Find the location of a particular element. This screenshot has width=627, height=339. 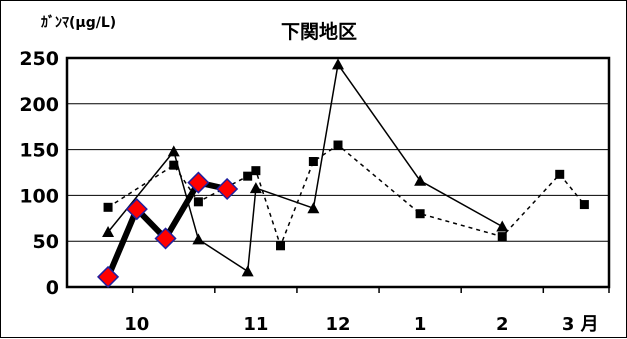

y-tick-label: 100 is located at coordinates (39, 196).